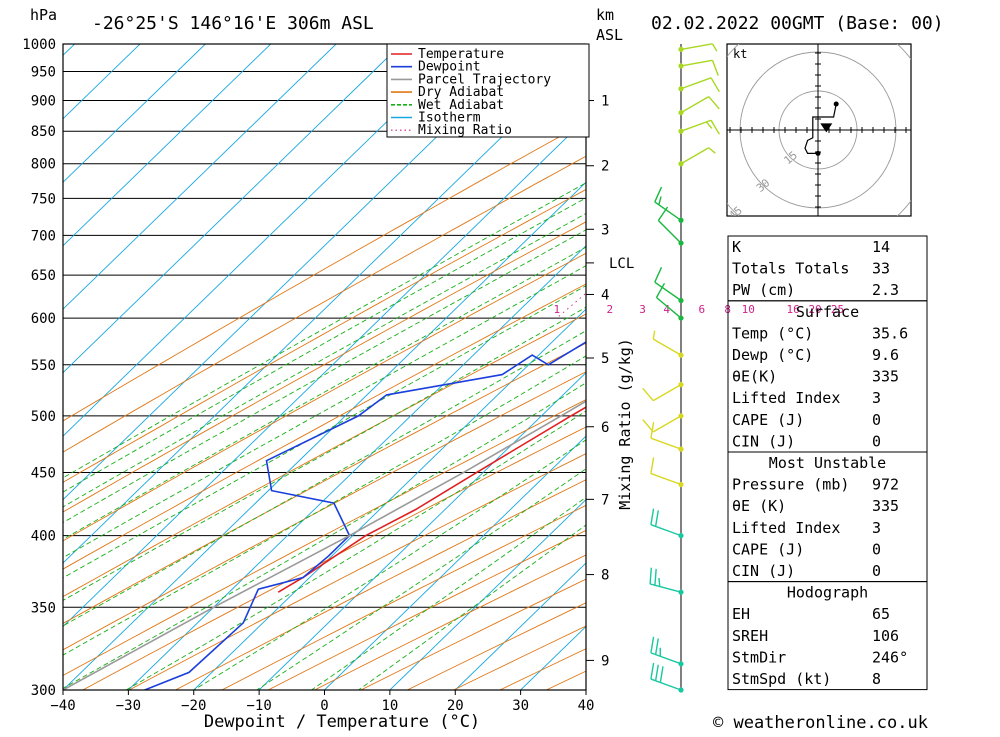  Describe the element at coordinates (193, 706) in the screenshot. I see `temperature-tick-label: −20` at that location.